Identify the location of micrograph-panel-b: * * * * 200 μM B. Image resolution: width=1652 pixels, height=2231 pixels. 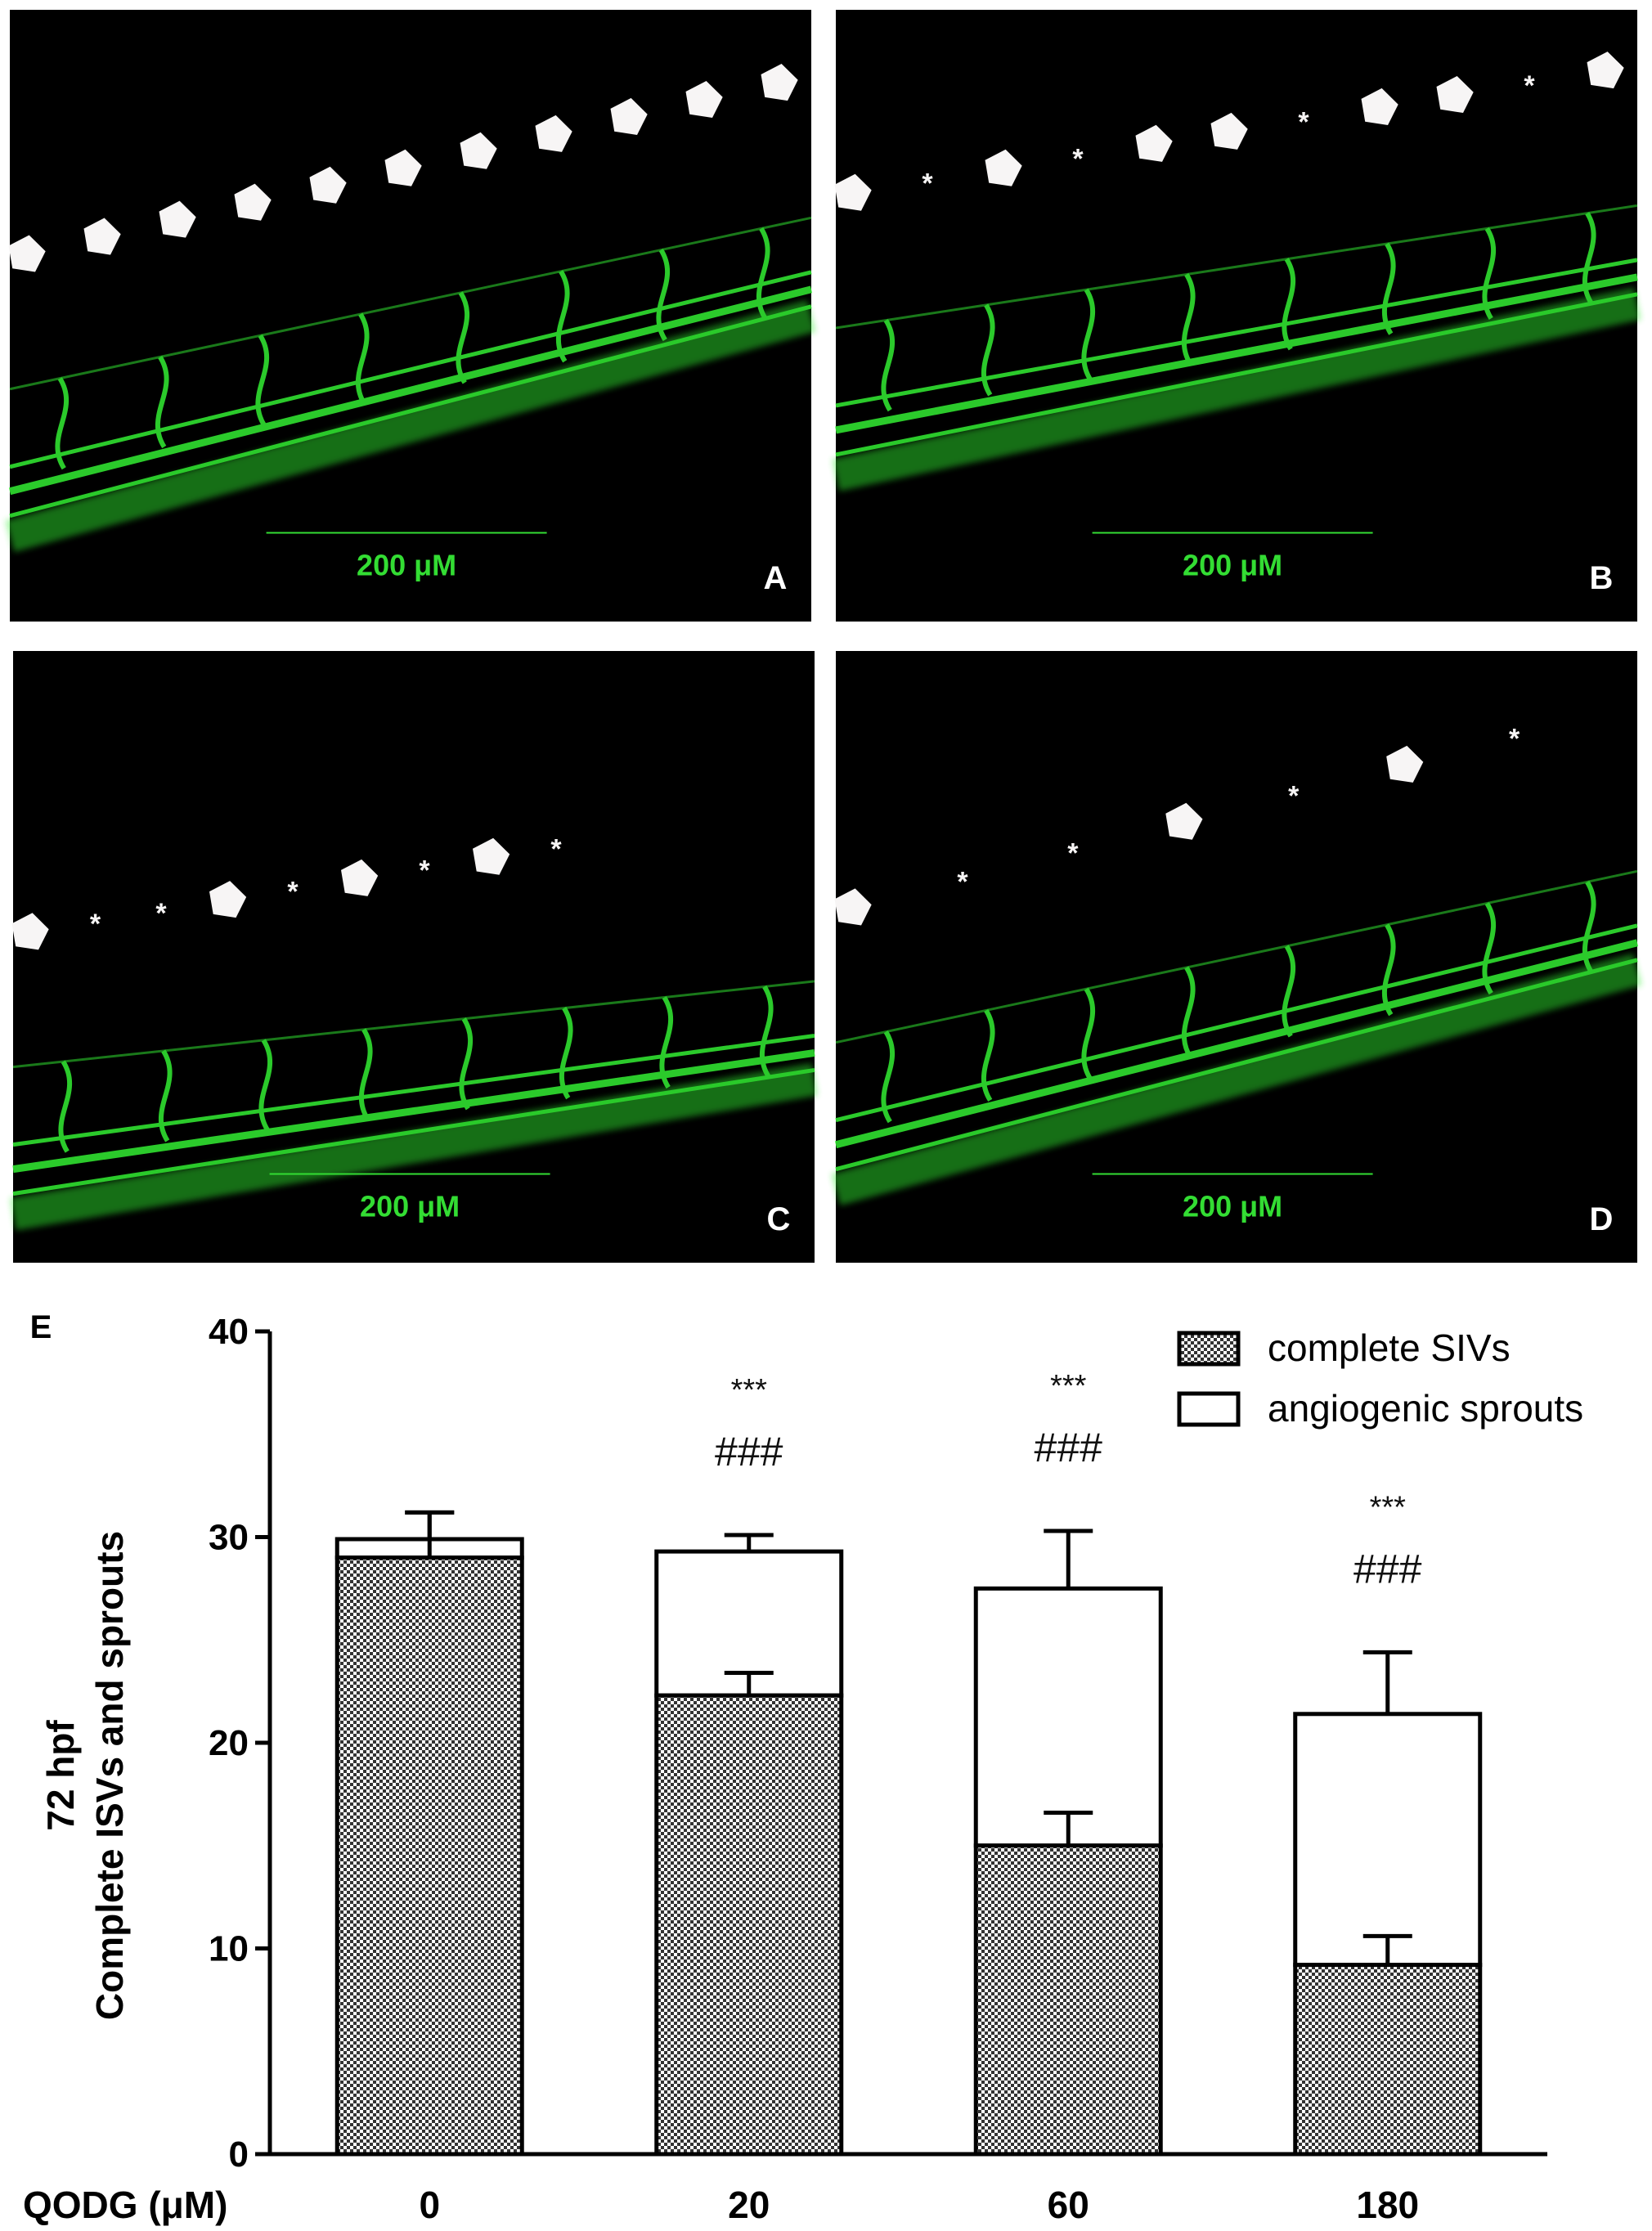
(1236, 316).